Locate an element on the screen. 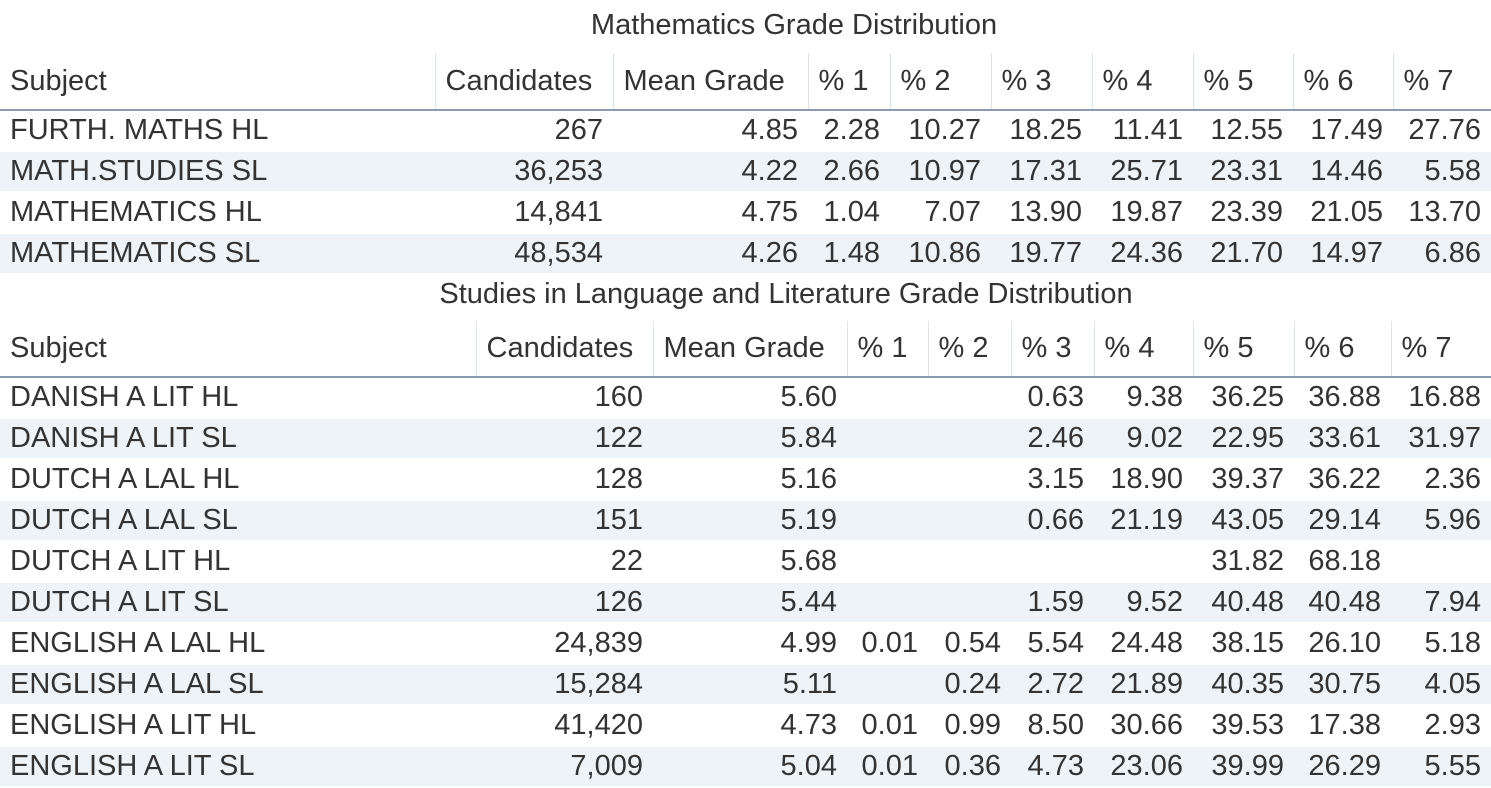 This screenshot has height=788, width=1491. column-header: % 5 is located at coordinates (1242, 82).